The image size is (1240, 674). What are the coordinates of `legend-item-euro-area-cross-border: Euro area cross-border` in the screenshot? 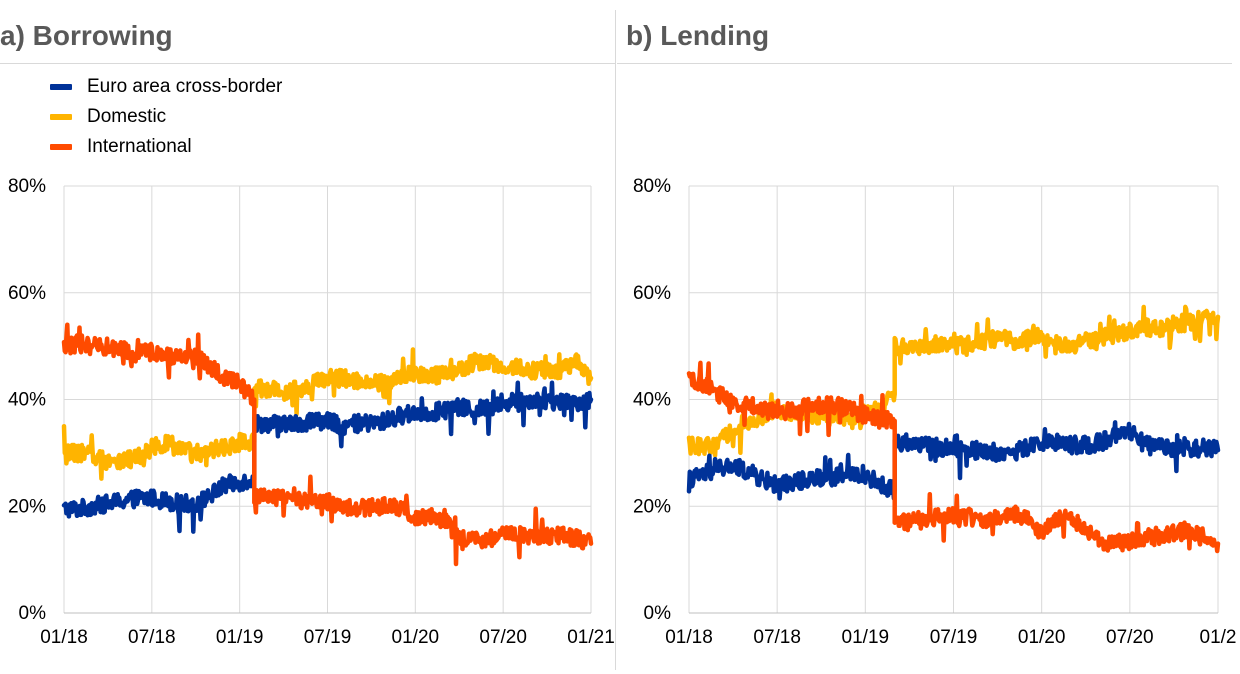 It's located at (166, 87).